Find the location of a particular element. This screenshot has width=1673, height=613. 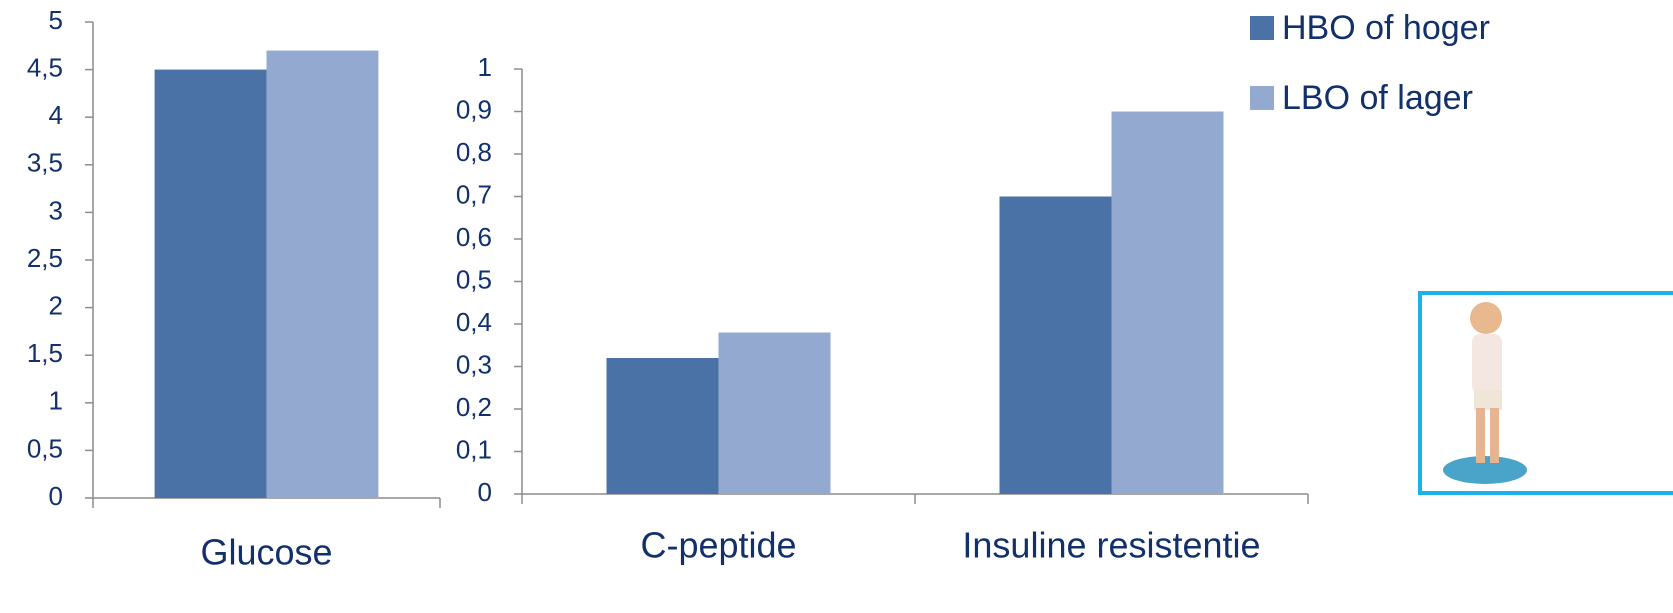

y-tick-label: 0,6 is located at coordinates (474, 237).